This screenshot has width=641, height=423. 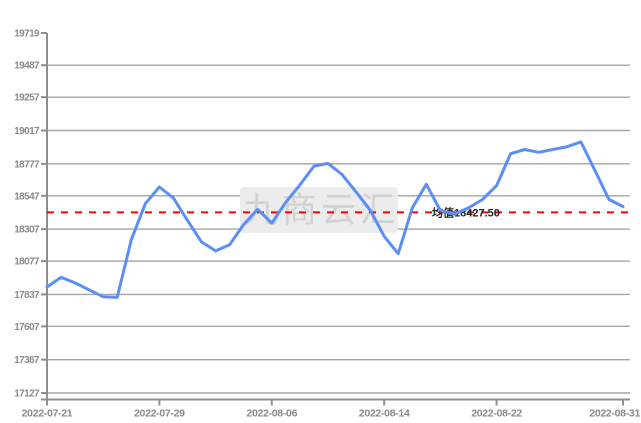 I want to click on y-axis-label: 18777, so click(x=27, y=164).